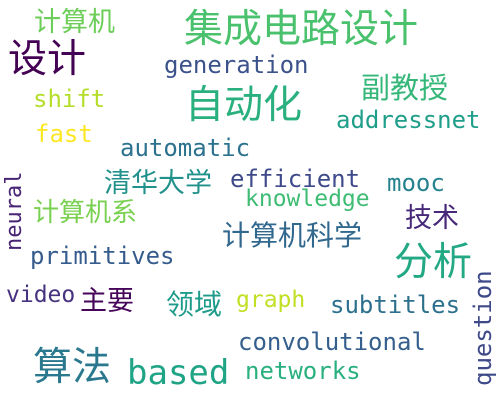 The height and width of the screenshot is (400, 500). What do you see at coordinates (301, 29) in the screenshot?
I see `word-jichengdianlusheji: 集成电路设计` at bounding box center [301, 29].